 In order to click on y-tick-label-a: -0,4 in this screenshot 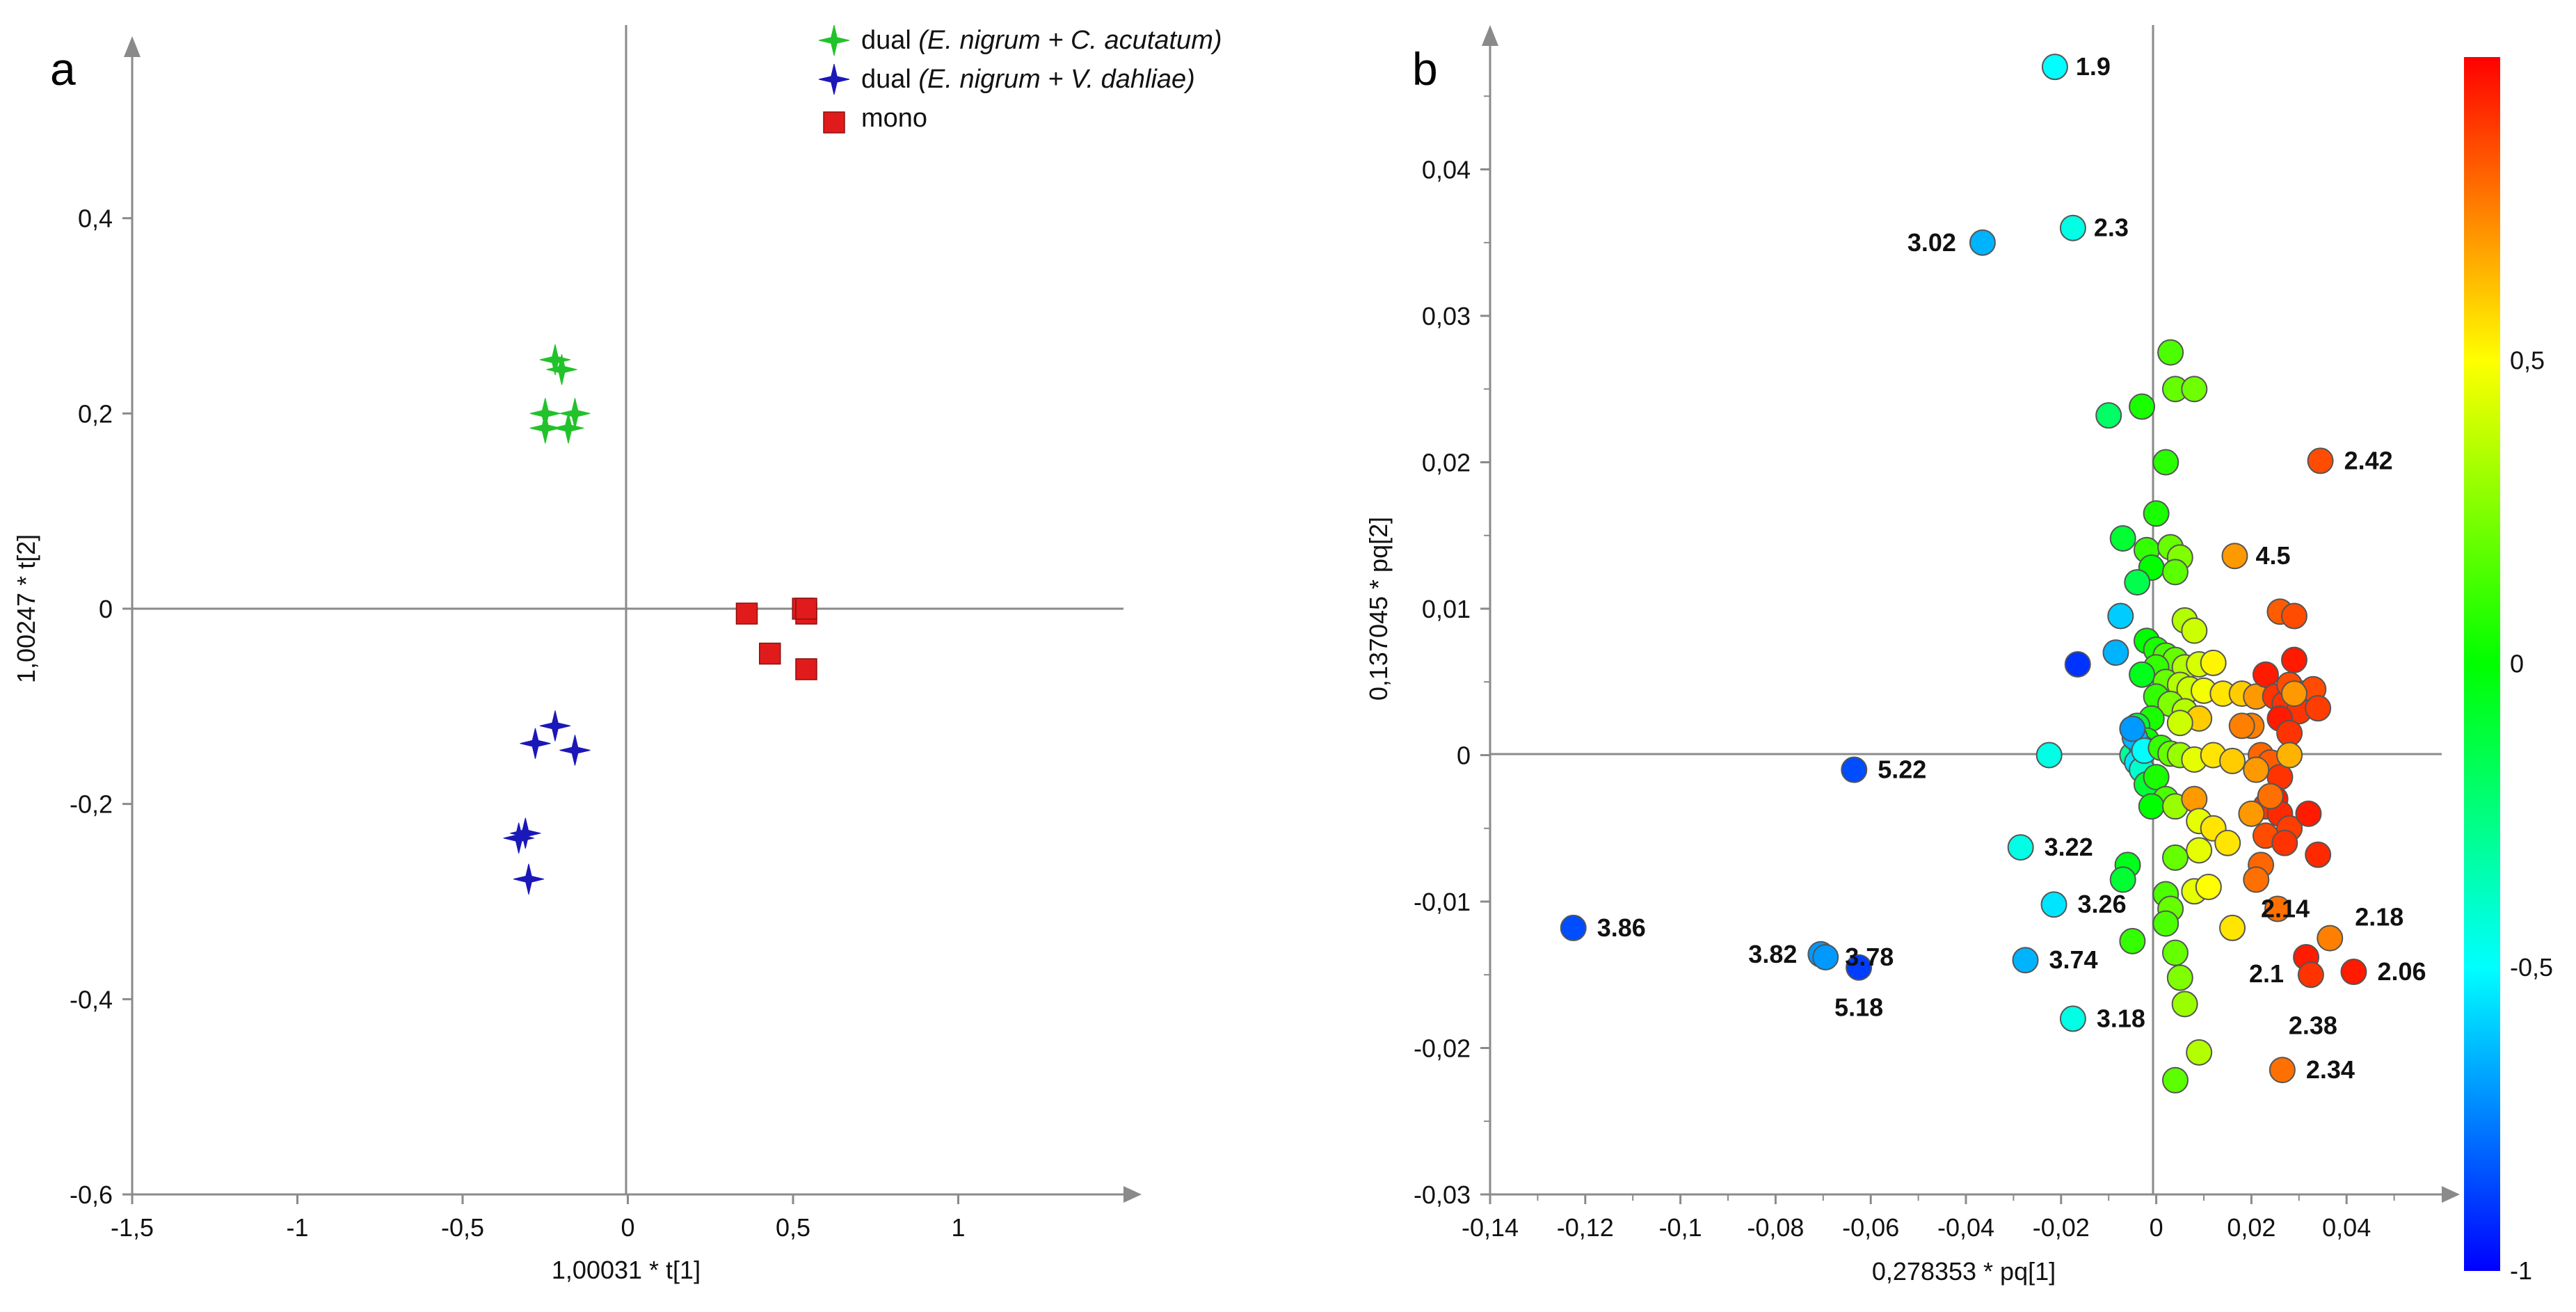, I will do `click(91, 999)`.